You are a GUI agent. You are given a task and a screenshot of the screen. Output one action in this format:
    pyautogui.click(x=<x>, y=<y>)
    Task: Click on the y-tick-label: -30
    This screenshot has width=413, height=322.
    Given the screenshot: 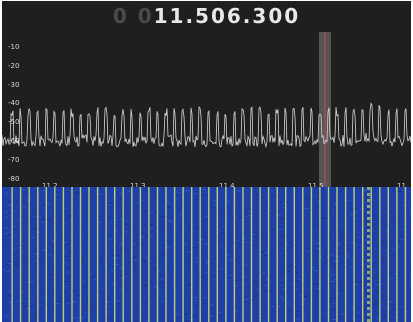 What is the action you would take?
    pyautogui.click(x=13, y=85)
    